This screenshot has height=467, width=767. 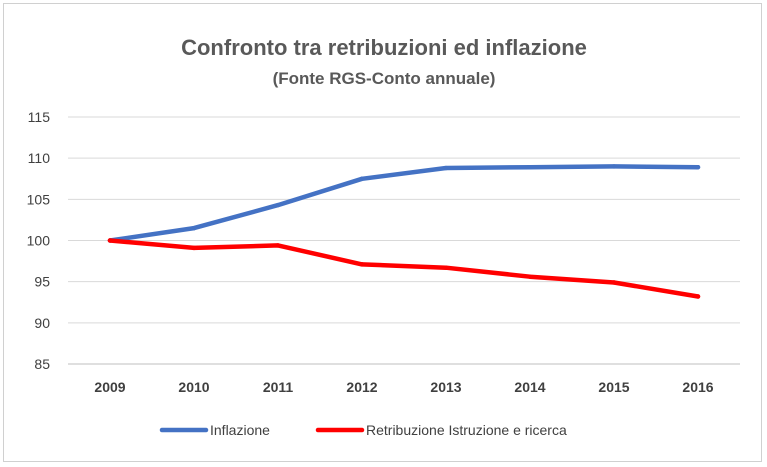 I want to click on x-tick-label: 2014, so click(x=529, y=387).